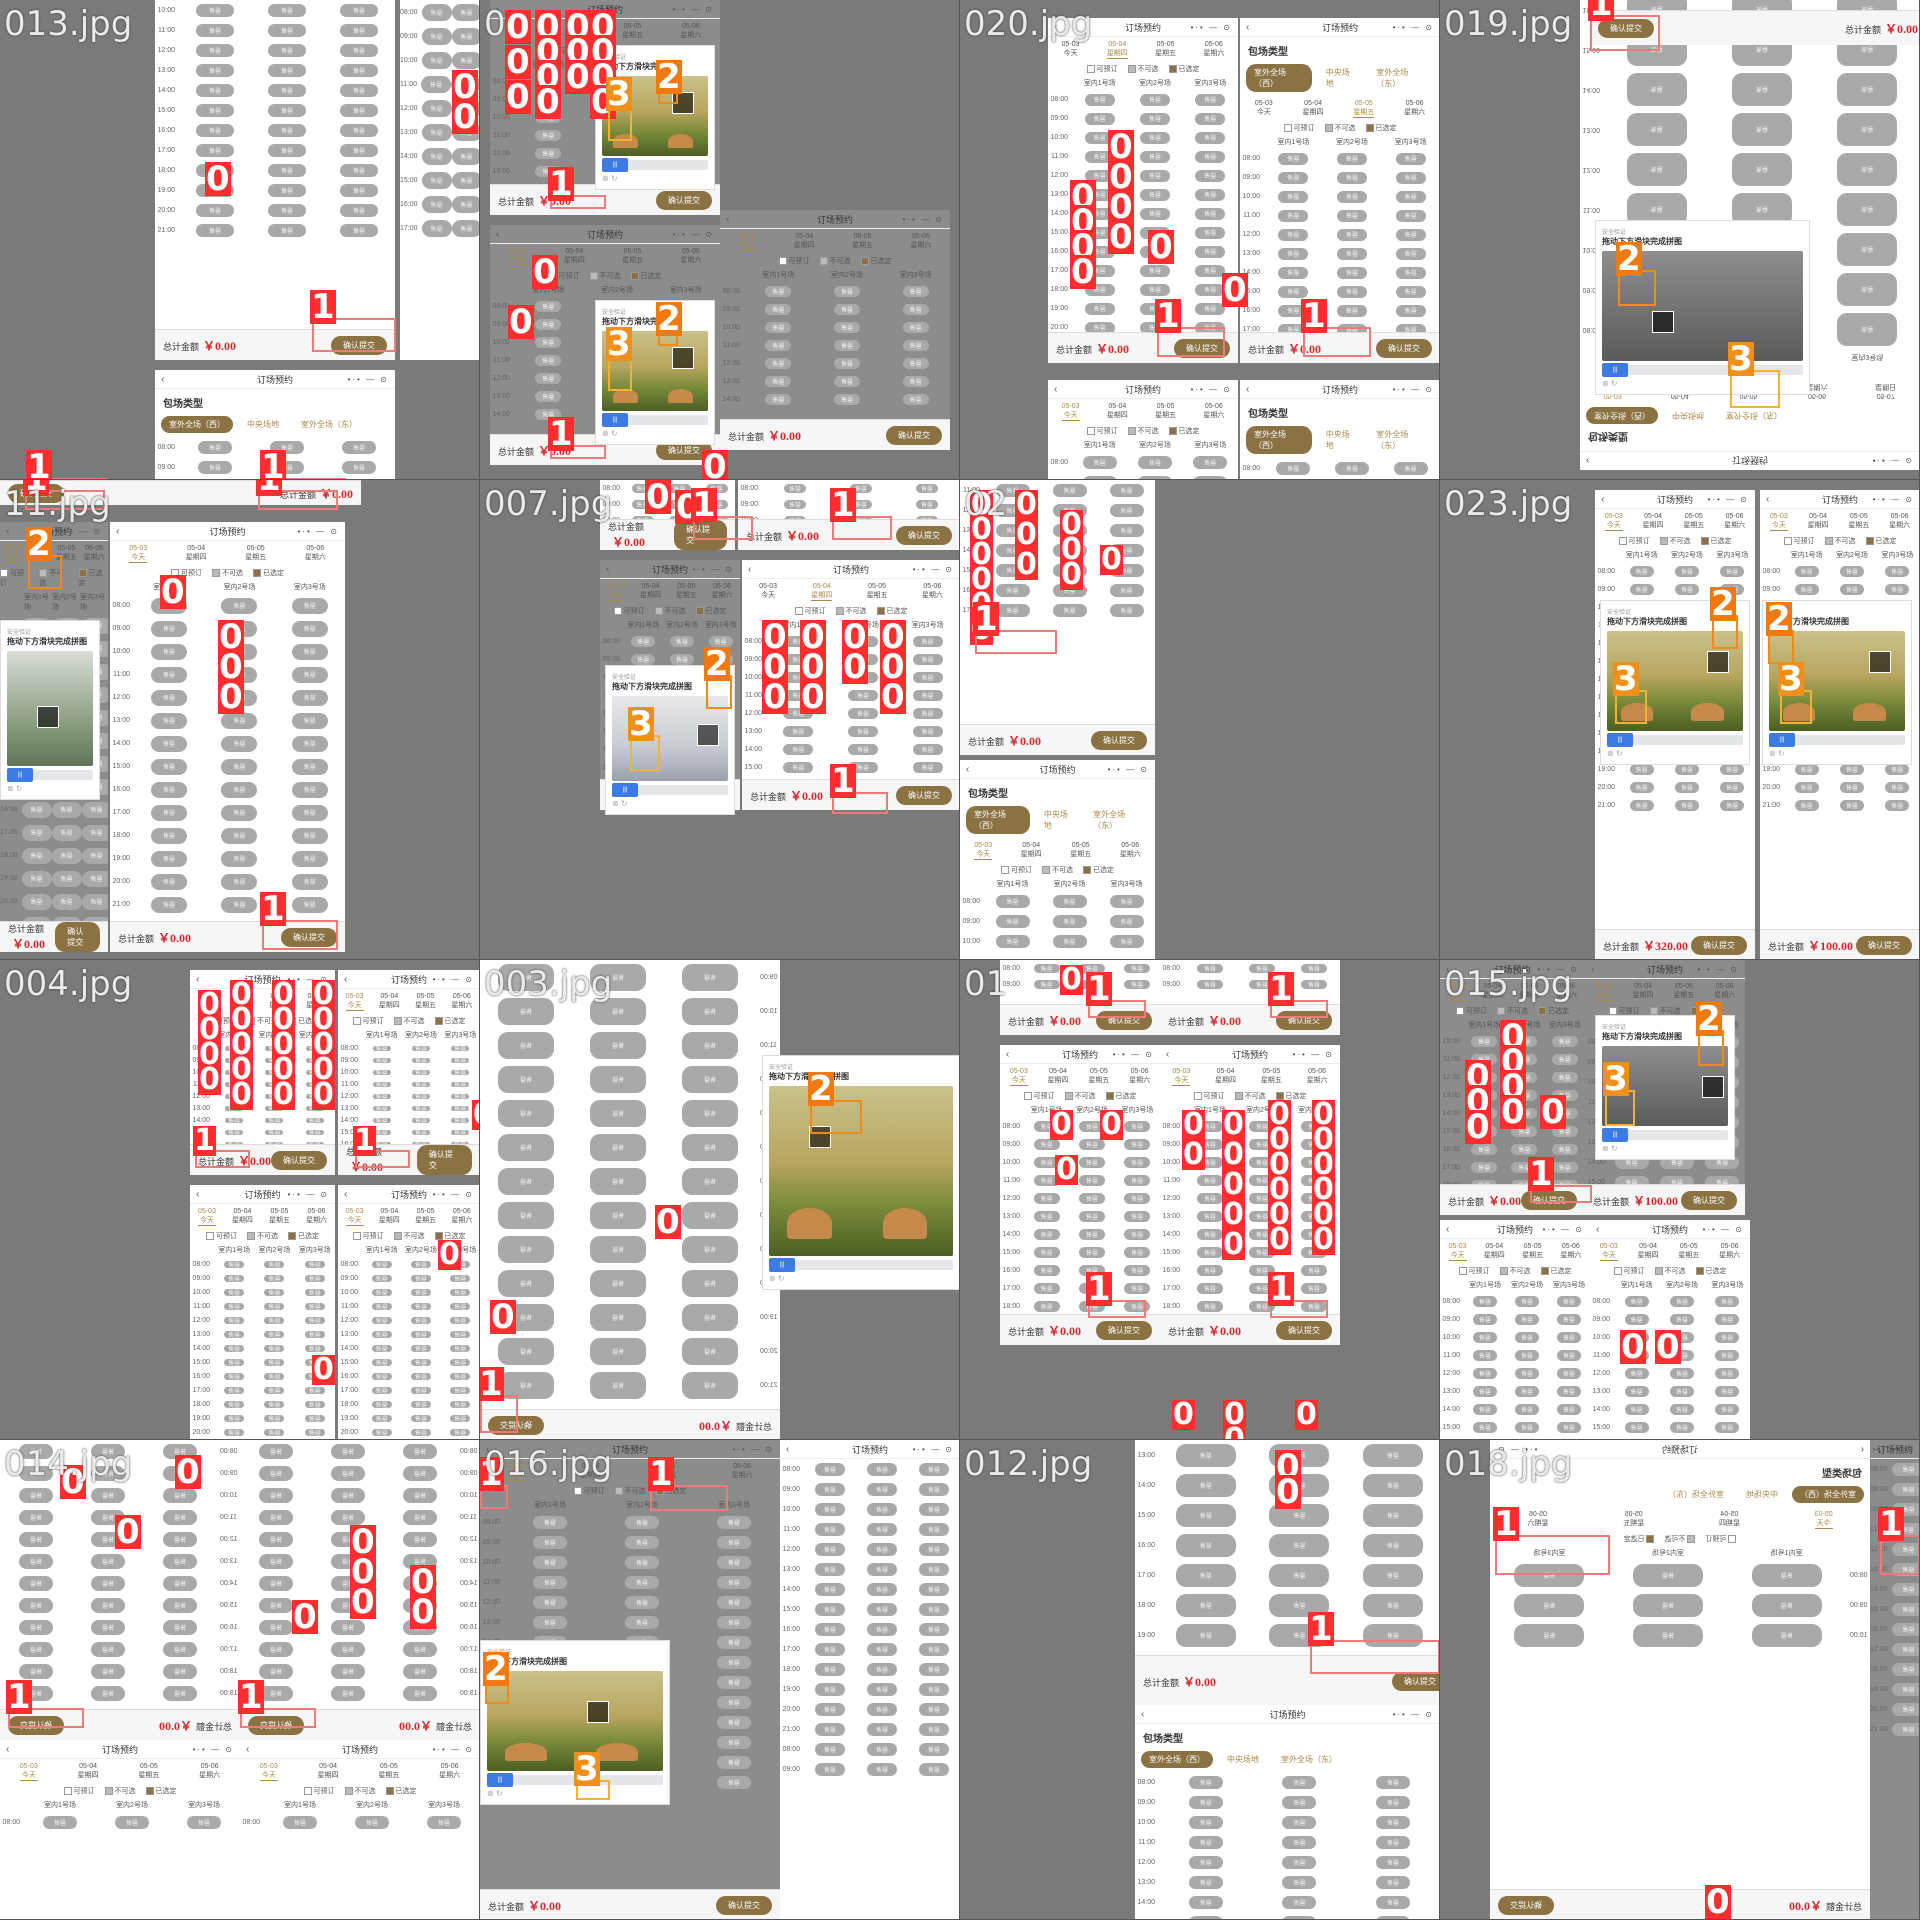 This screenshot has width=1920, height=1920. What do you see at coordinates (81, 531) in the screenshot?
I see `menu-capsule-icon: •·• — ⊙` at bounding box center [81, 531].